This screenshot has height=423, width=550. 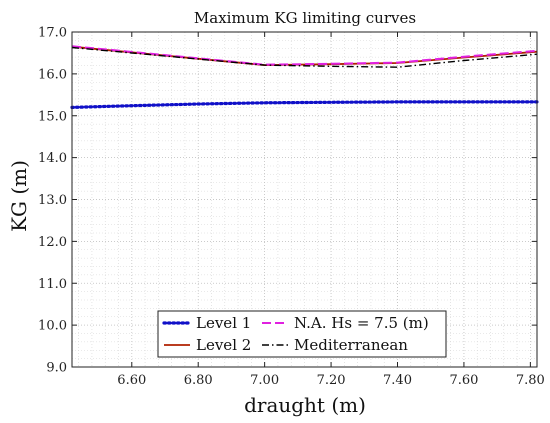 I want to click on y-tick-label: 17.0, so click(x=52, y=33).